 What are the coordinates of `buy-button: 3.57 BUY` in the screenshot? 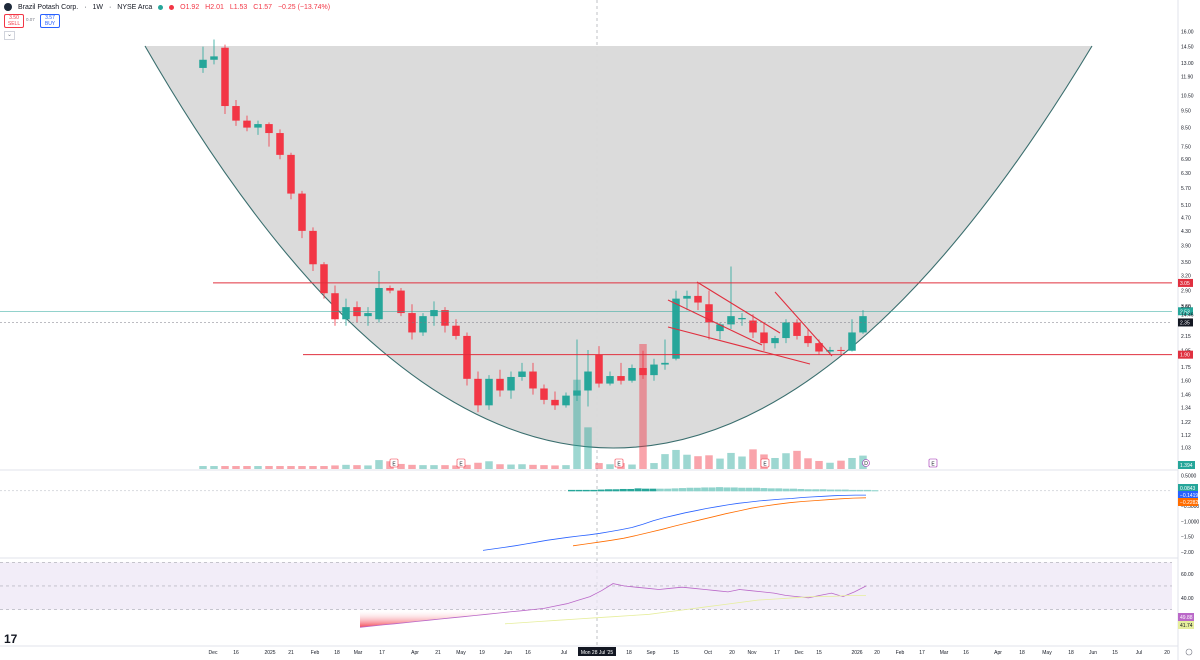 It's located at (50, 21).